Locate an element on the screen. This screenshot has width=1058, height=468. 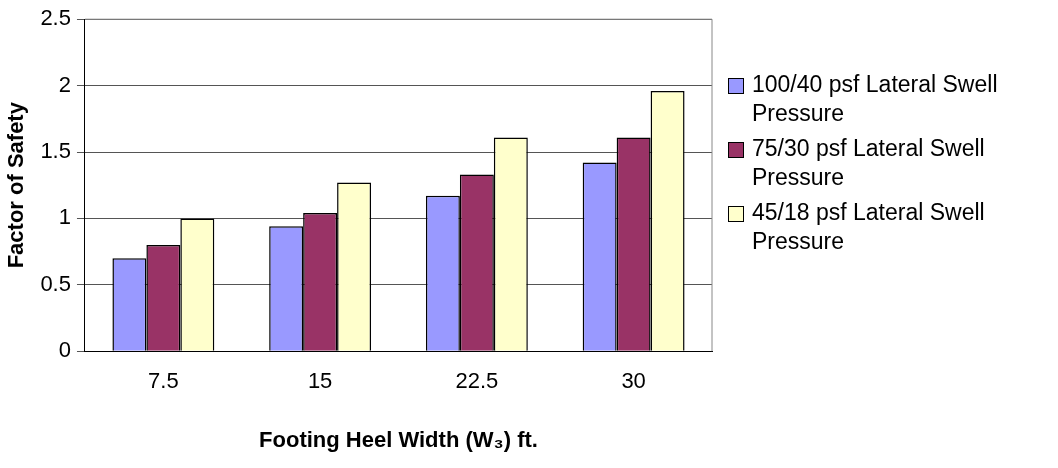
x-tick-label: 7.5 is located at coordinates (163, 381).